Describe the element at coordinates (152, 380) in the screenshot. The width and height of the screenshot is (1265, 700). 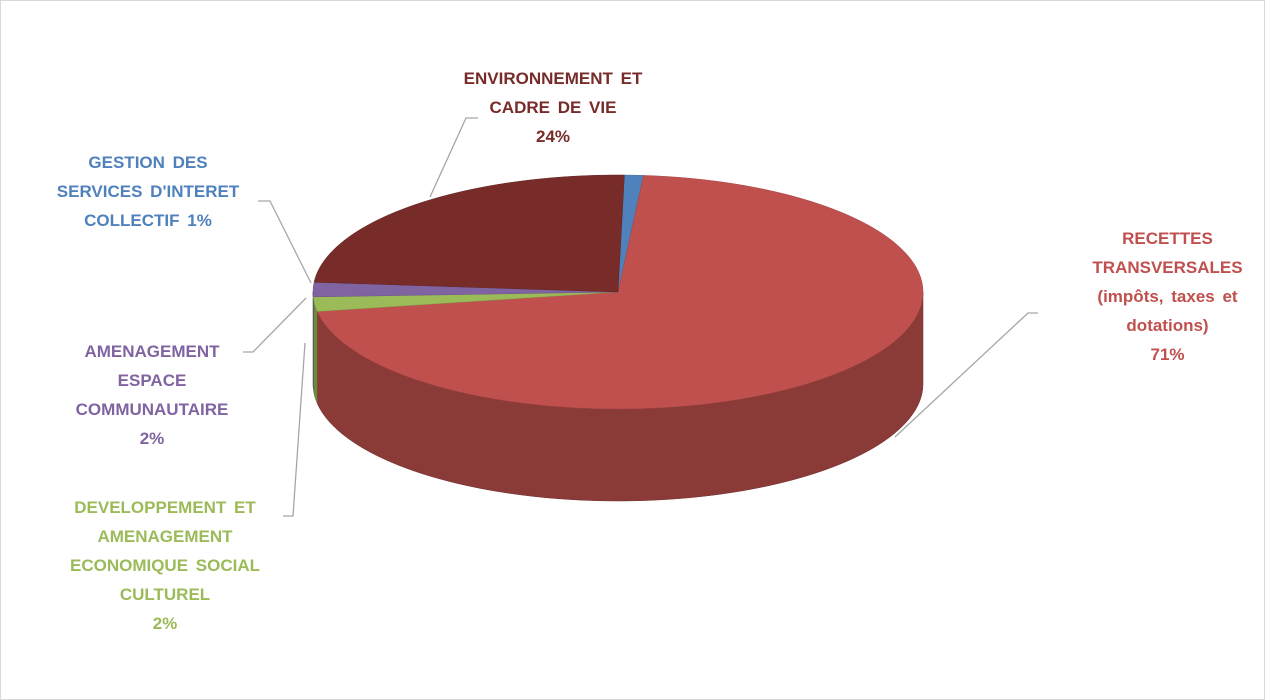
I see `category-label: AMENAGEMENT ESPACE COMMUNAUTAIRE` at that location.